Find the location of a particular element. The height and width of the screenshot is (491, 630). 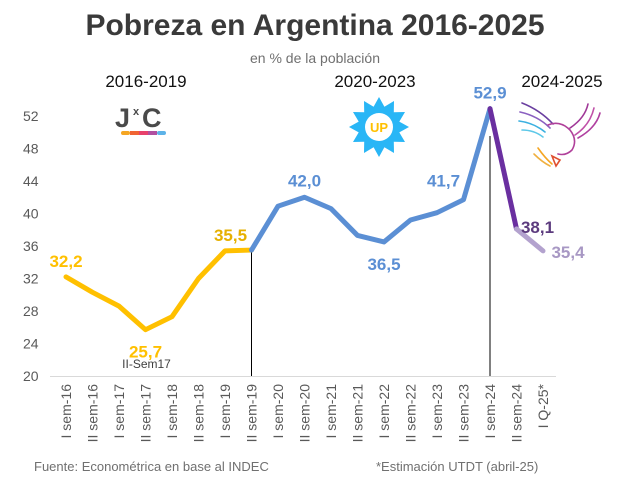

jxc-logo: J x C is located at coordinates (140, 119).